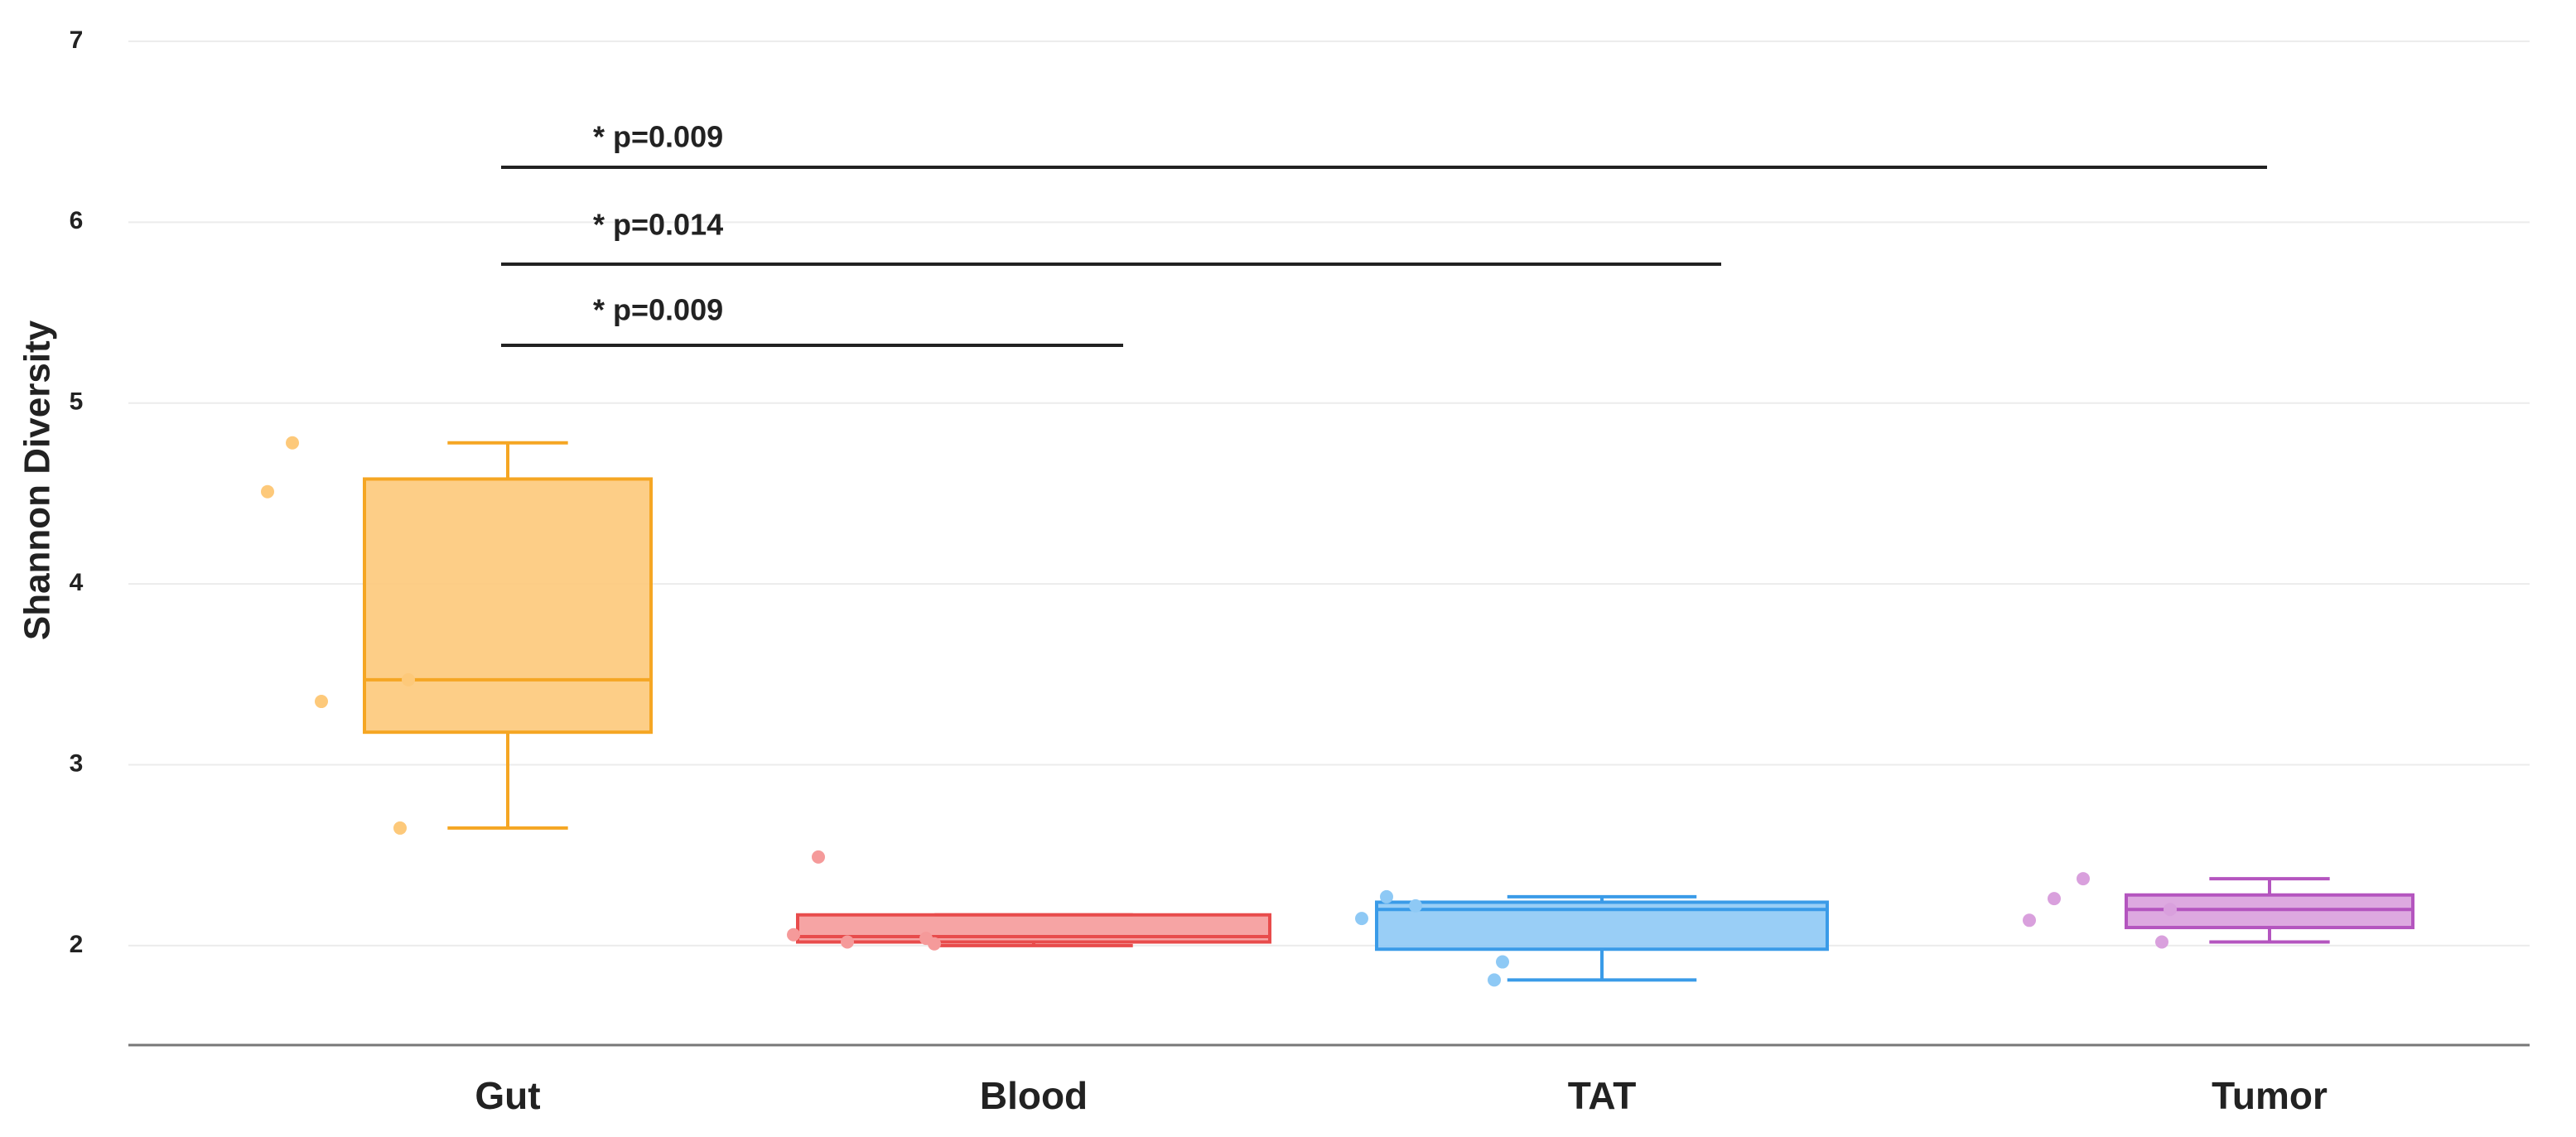 Image resolution: width=2576 pixels, height=1137 pixels. What do you see at coordinates (77, 945) in the screenshot?
I see `y-tick-label: 2` at bounding box center [77, 945].